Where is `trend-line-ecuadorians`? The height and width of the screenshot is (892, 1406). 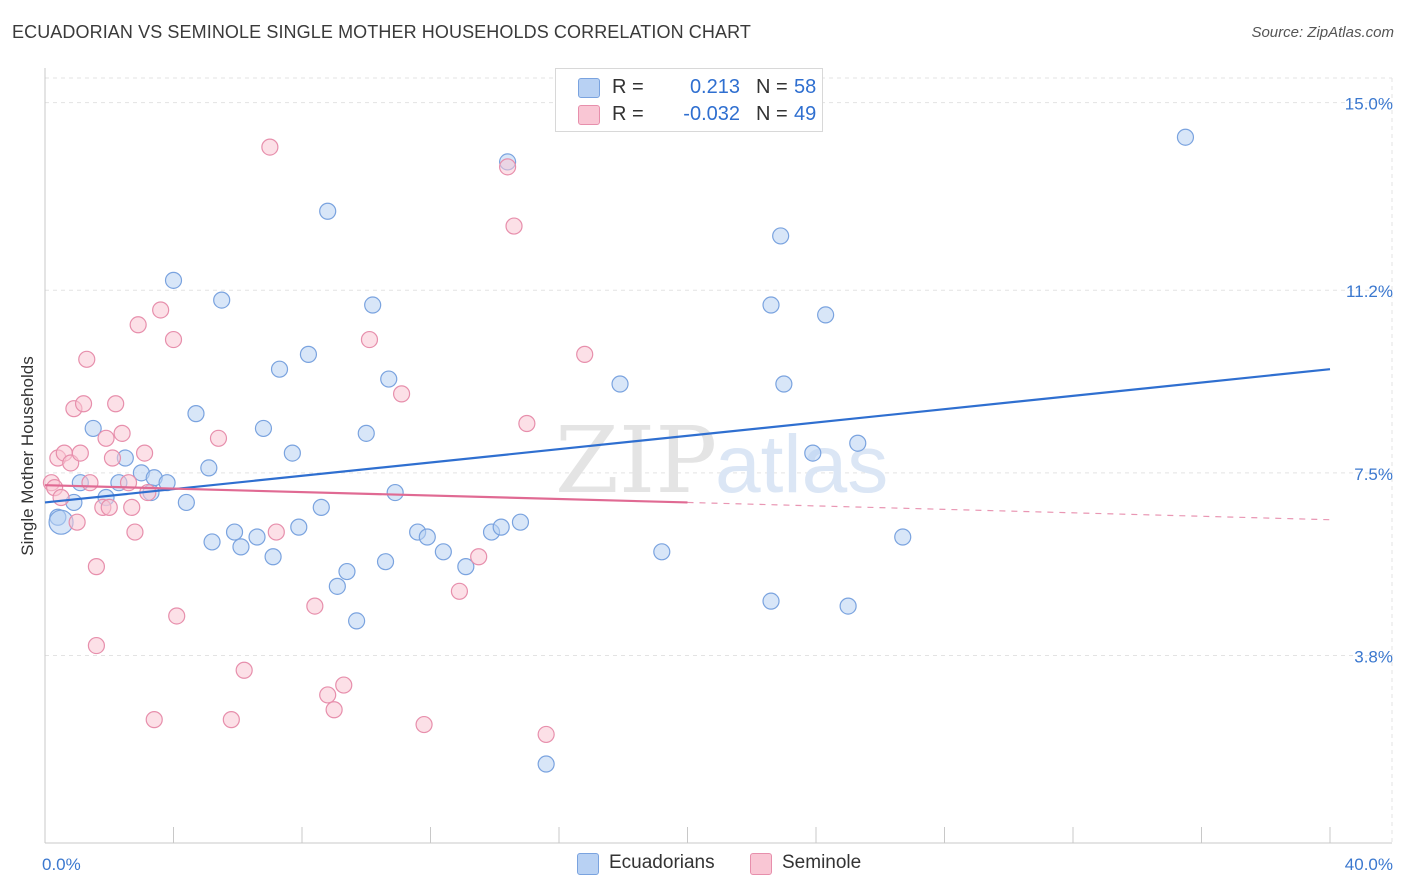
trend-line-ecuadorians is located at coordinates (687, 436).